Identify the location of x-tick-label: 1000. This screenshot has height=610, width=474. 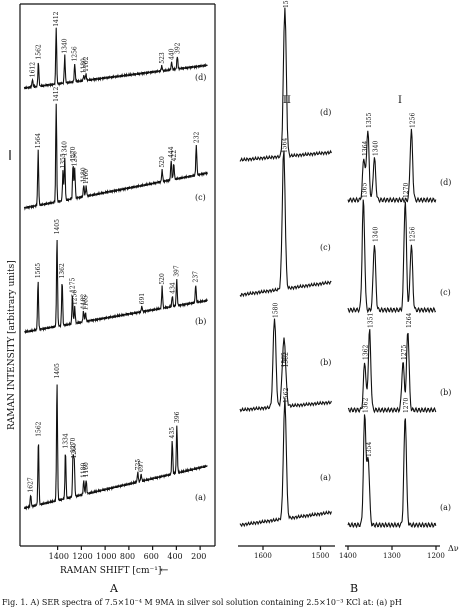
(106, 556).